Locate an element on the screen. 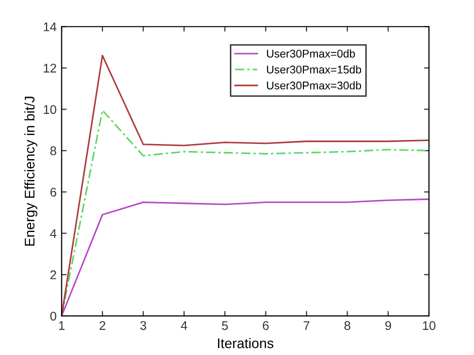  legend-label: User30Pmax=0db is located at coordinates (311, 53).